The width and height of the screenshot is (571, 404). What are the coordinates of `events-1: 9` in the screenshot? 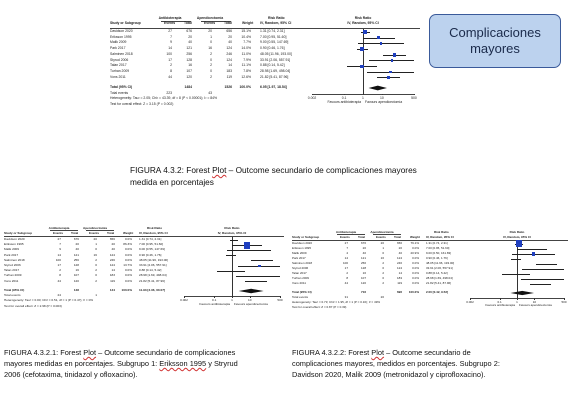 It's located at (60, 249).